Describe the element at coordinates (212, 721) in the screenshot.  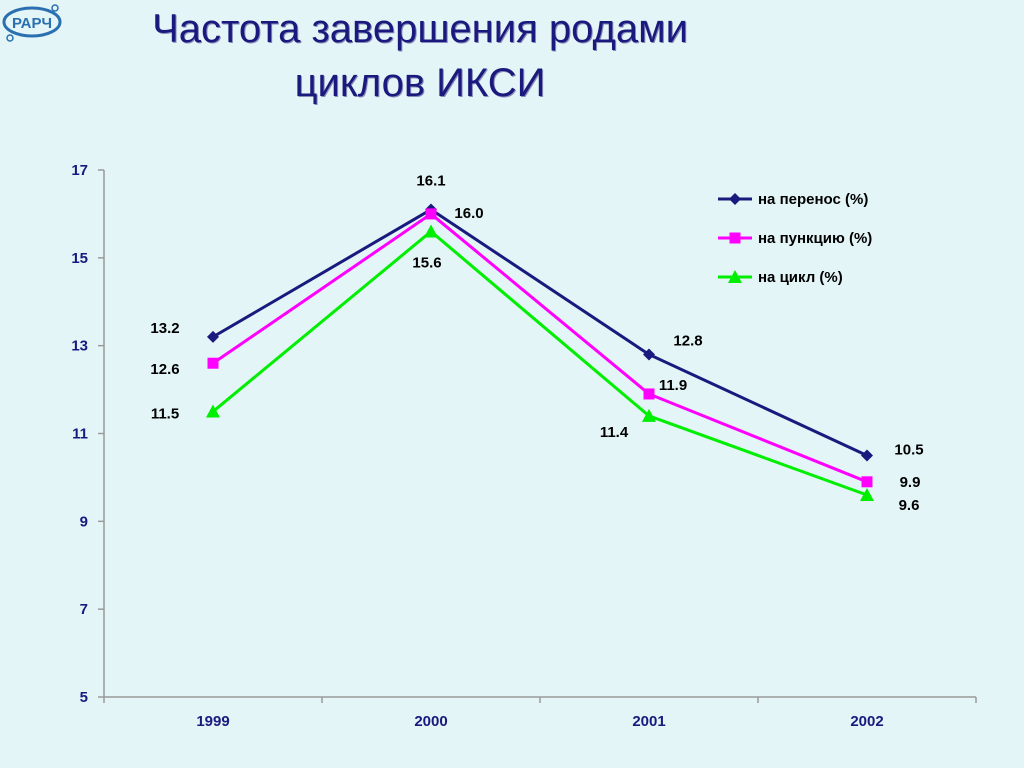
I see `x-tick-label: 1999` at that location.